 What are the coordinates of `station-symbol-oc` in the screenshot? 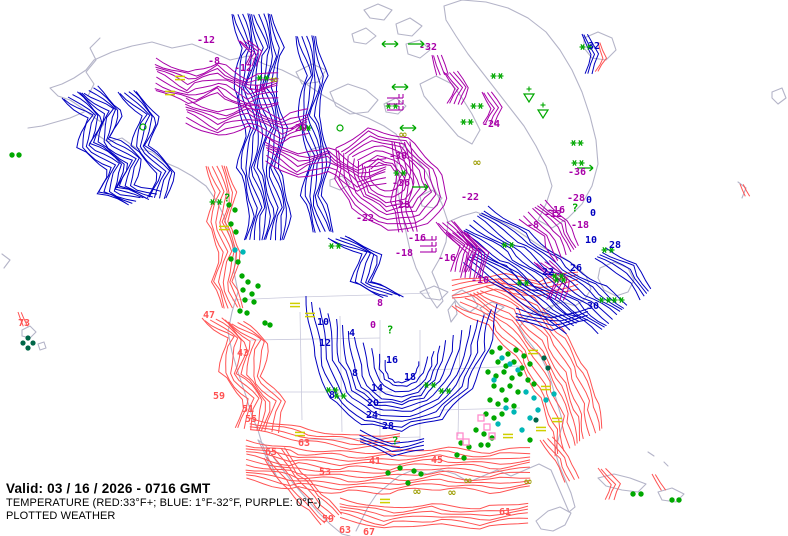 It's located at (143, 127).